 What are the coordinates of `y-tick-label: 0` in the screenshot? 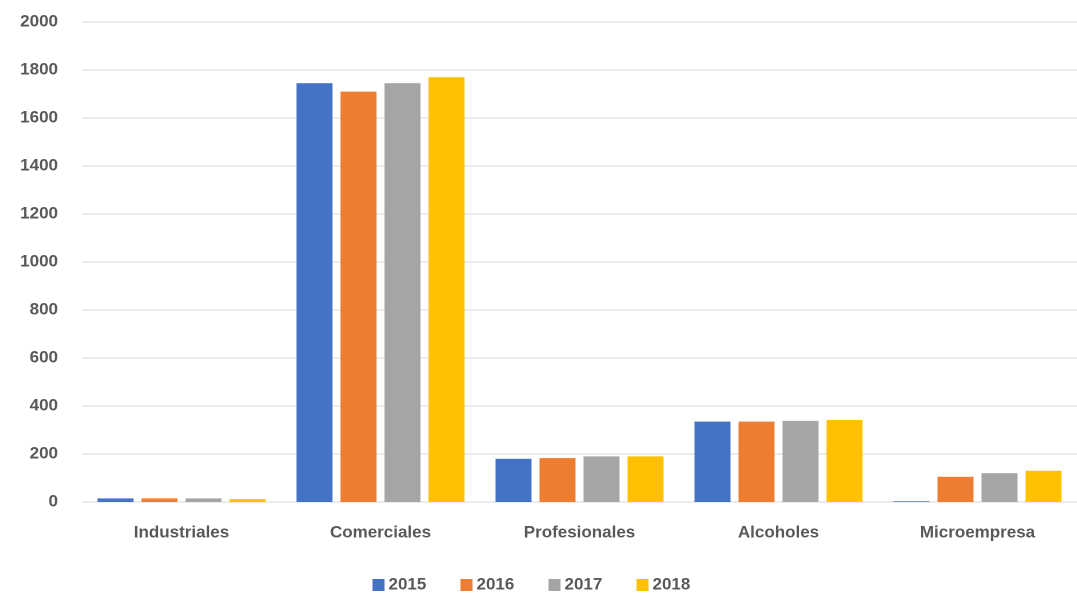 It's located at (53, 500).